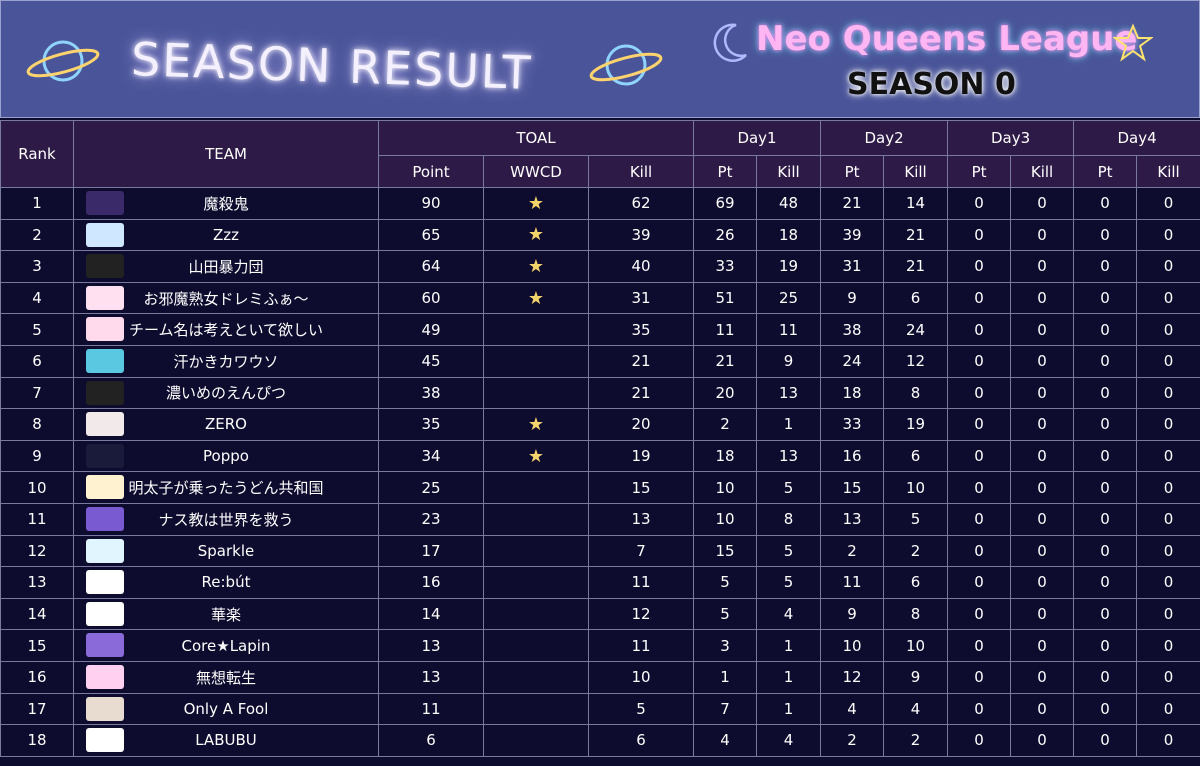 Image resolution: width=1200 pixels, height=766 pixels. What do you see at coordinates (725, 709) in the screenshot?
I see `score-cell: 7` at bounding box center [725, 709].